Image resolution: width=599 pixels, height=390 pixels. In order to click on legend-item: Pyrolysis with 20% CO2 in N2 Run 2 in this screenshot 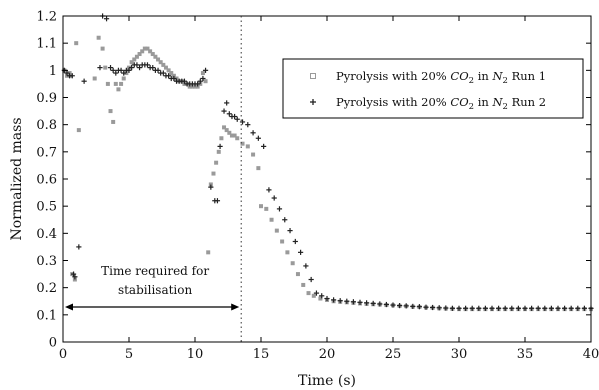, I will do `click(428, 103)`.